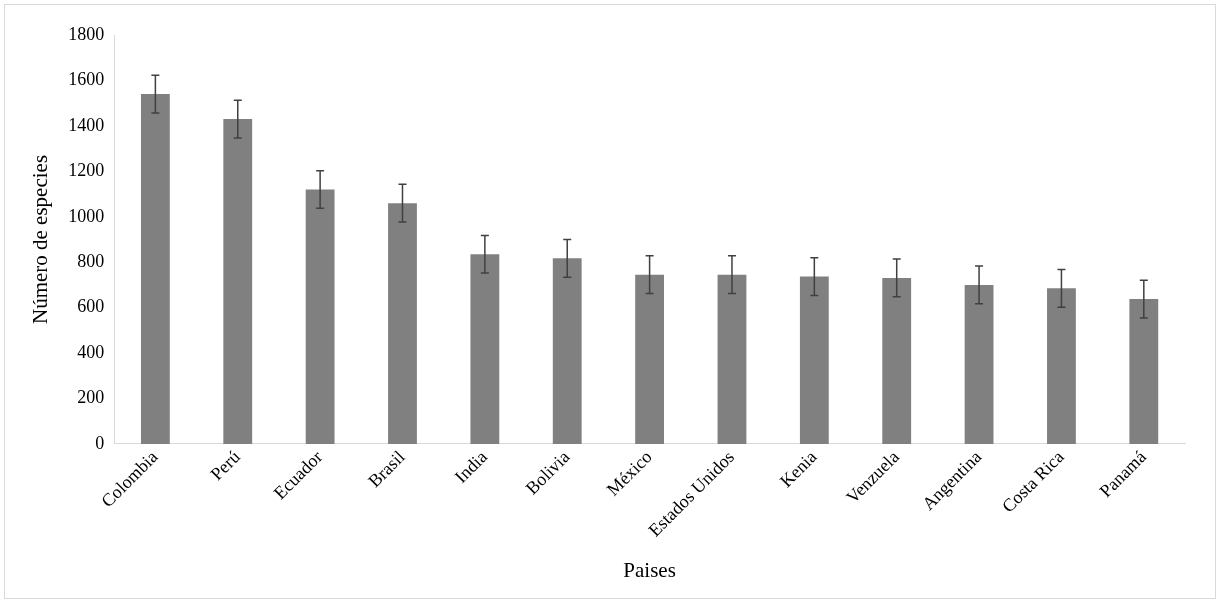 This screenshot has height=603, width=1220. Describe the element at coordinates (100, 442) in the screenshot. I see `y-tick-label: 0` at that location.